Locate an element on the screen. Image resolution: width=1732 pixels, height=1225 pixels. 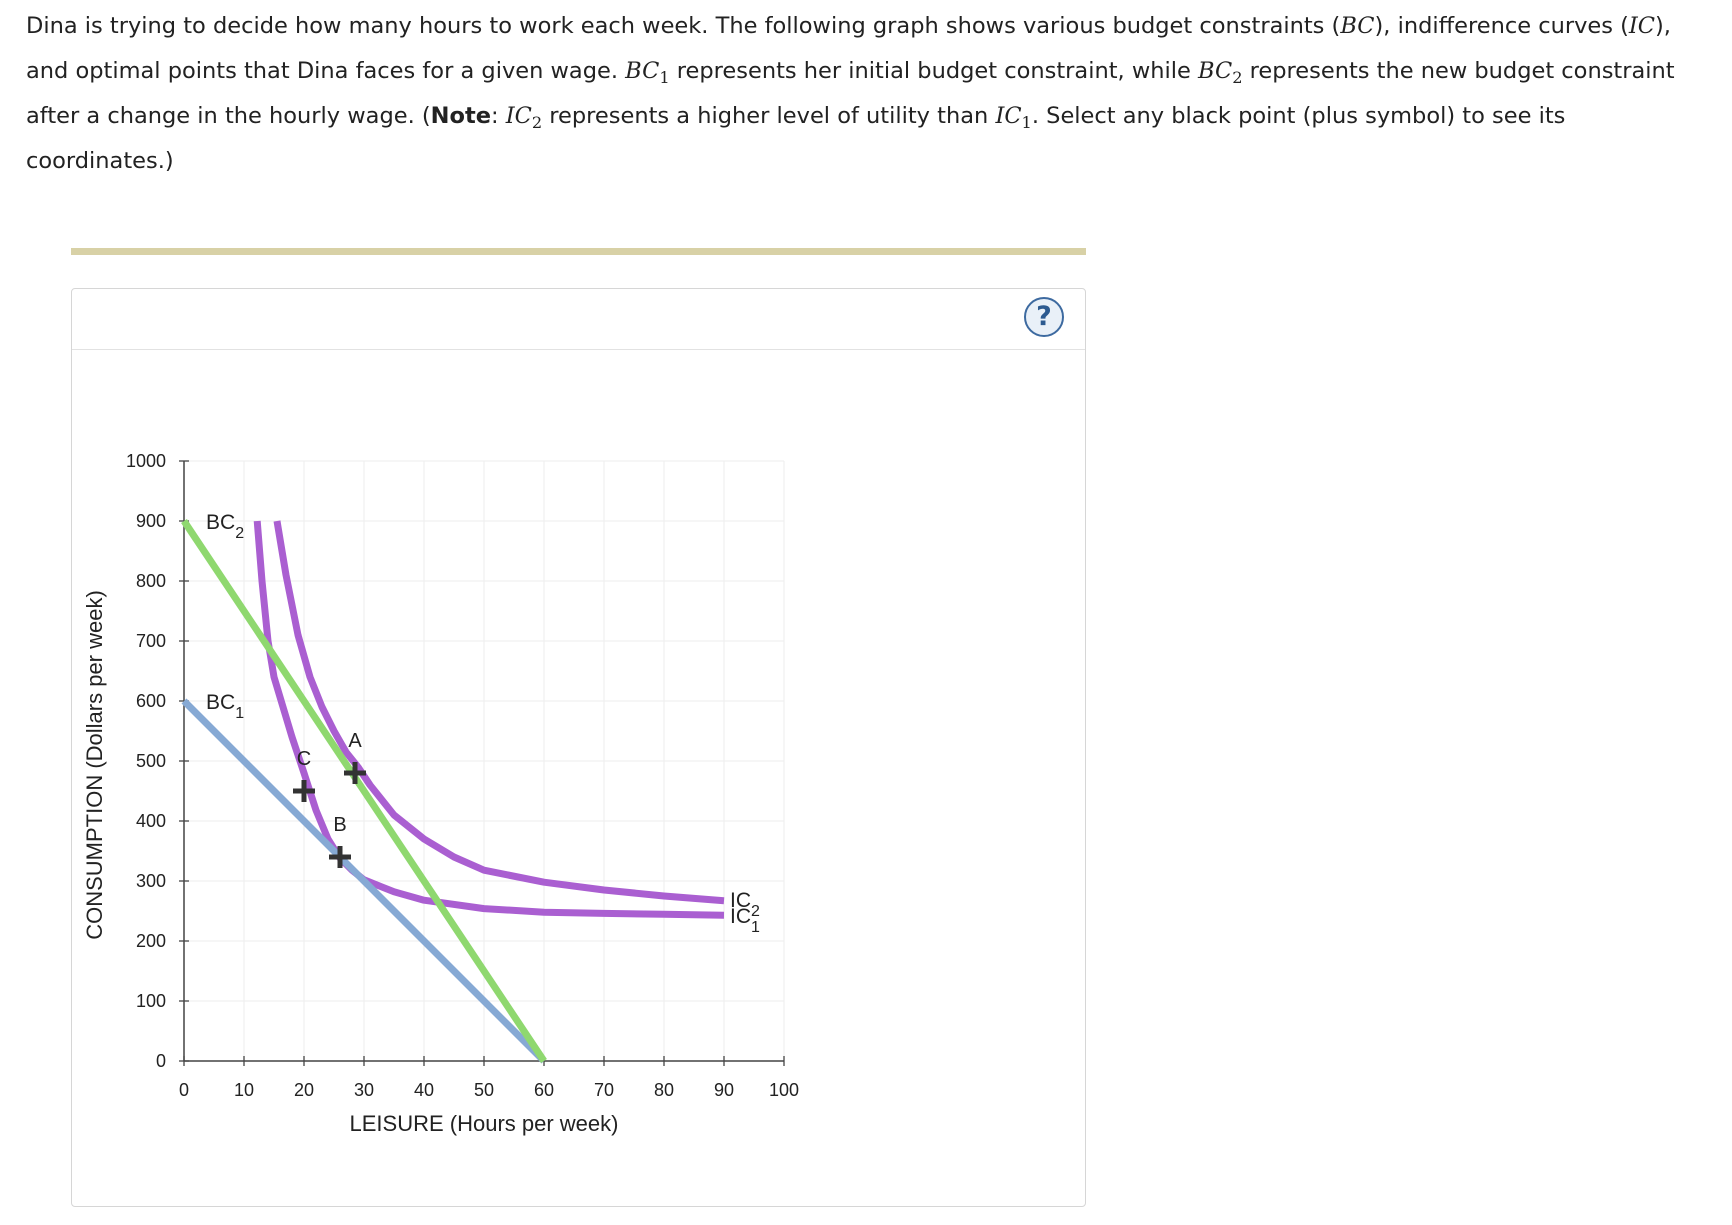
series-label-ic1: IC1 is located at coordinates (745, 920).